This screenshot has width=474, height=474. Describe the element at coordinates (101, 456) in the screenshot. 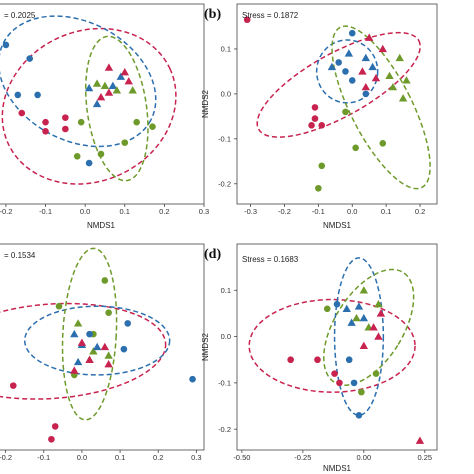

I see `axes-c: -0.2 -0.1 0.0 0.1 0.2 0.3` at that location.